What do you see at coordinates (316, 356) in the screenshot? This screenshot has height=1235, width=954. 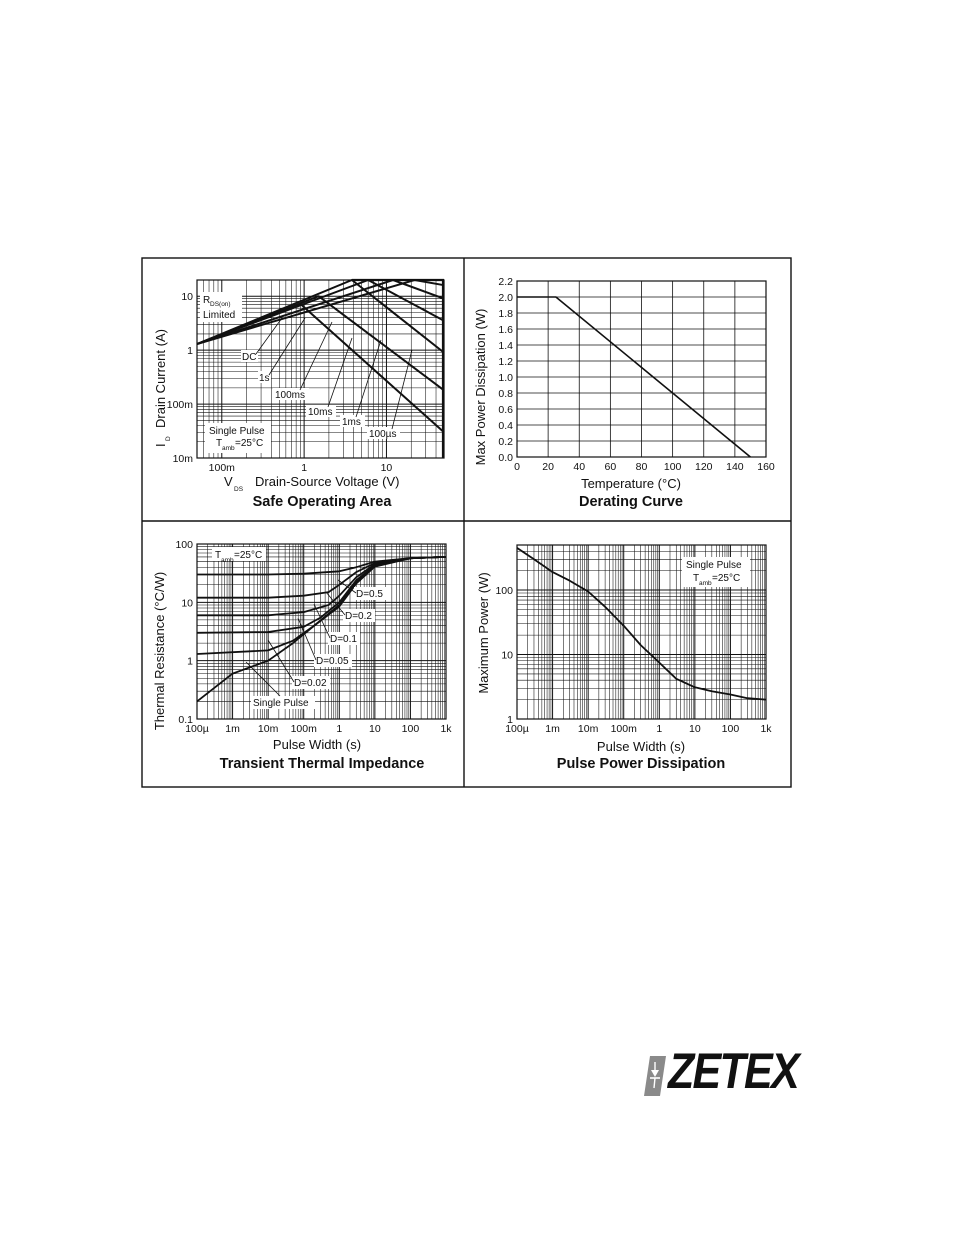 I see `soa-leader-100ms` at bounding box center [316, 356].